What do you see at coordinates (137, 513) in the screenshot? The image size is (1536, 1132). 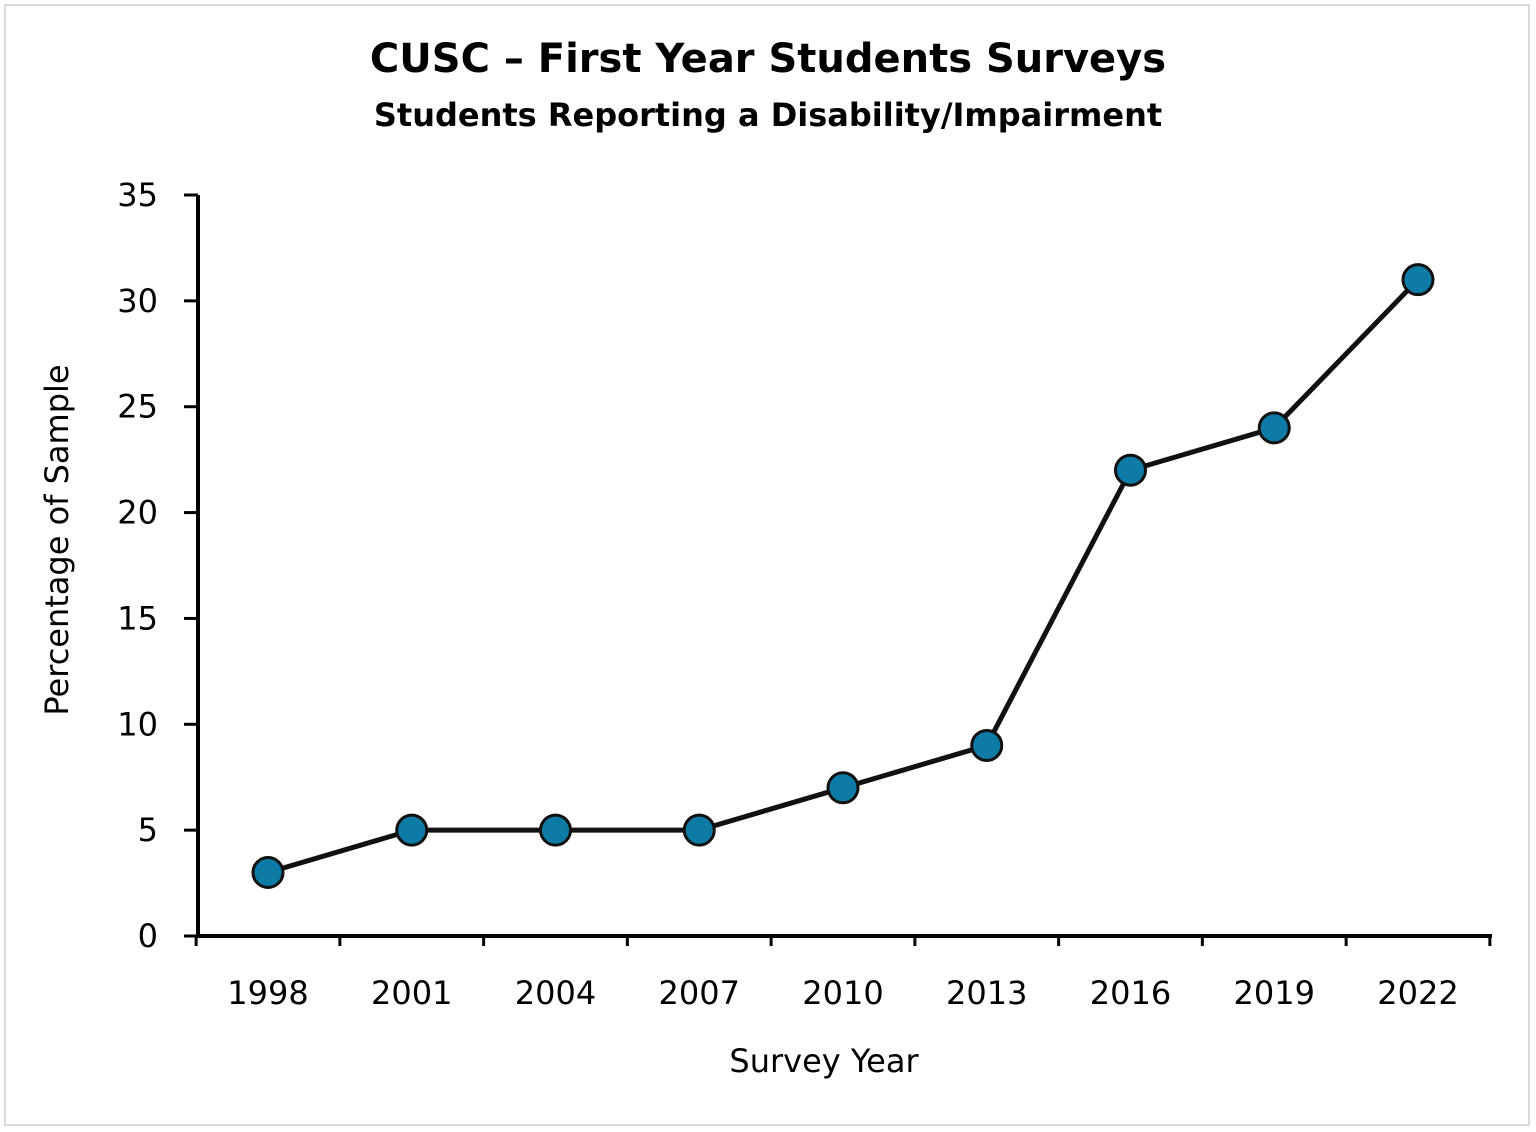 I see `y-tick-label: 20` at bounding box center [137, 513].